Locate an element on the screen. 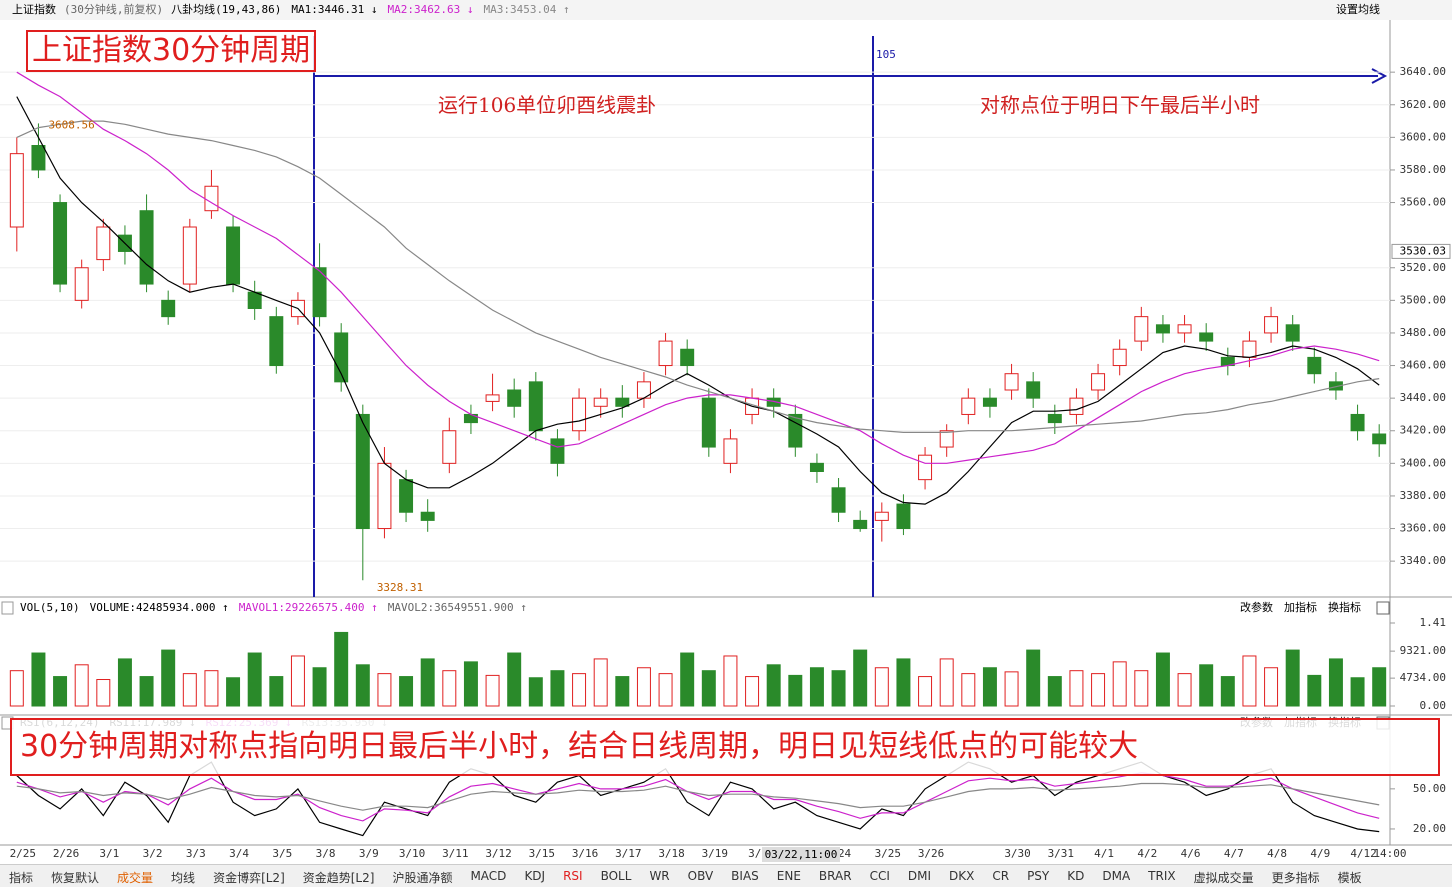  x-tick-label: 3/19 is located at coordinates (715, 853).